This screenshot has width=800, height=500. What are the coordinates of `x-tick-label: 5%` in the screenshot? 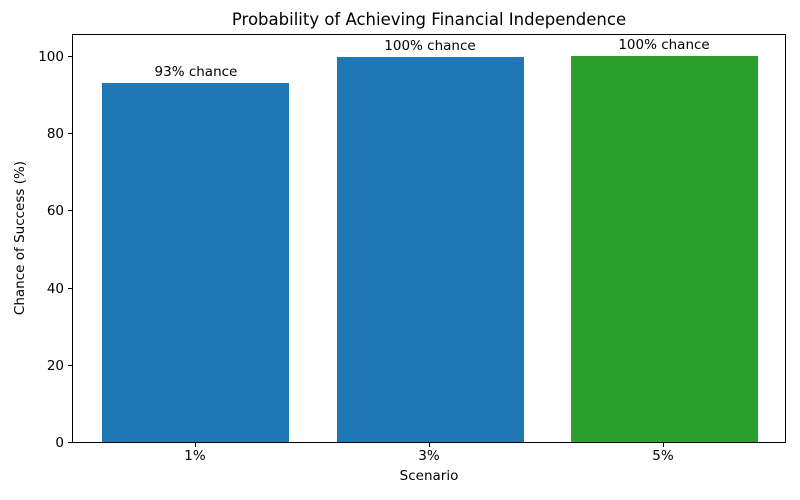 It's located at (663, 456).